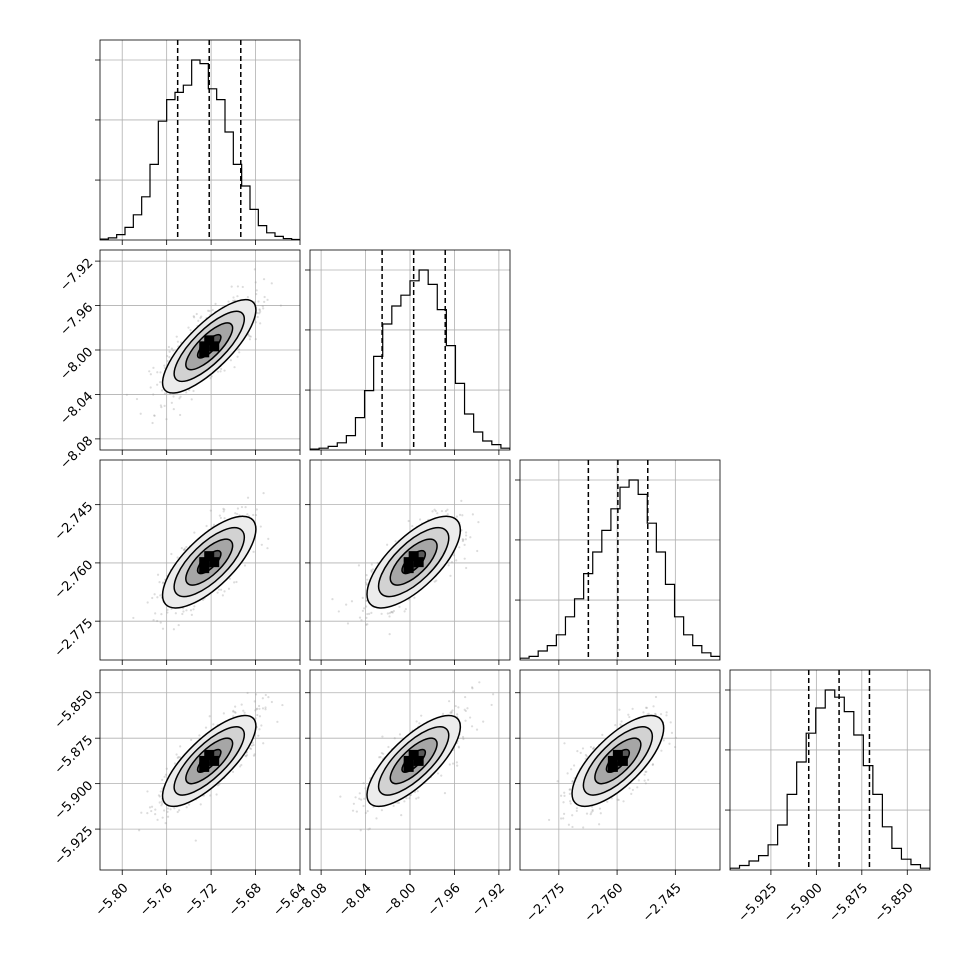  What do you see at coordinates (662, 903) in the screenshot?
I see `x-tick-label: −2.745` at bounding box center [662, 903].